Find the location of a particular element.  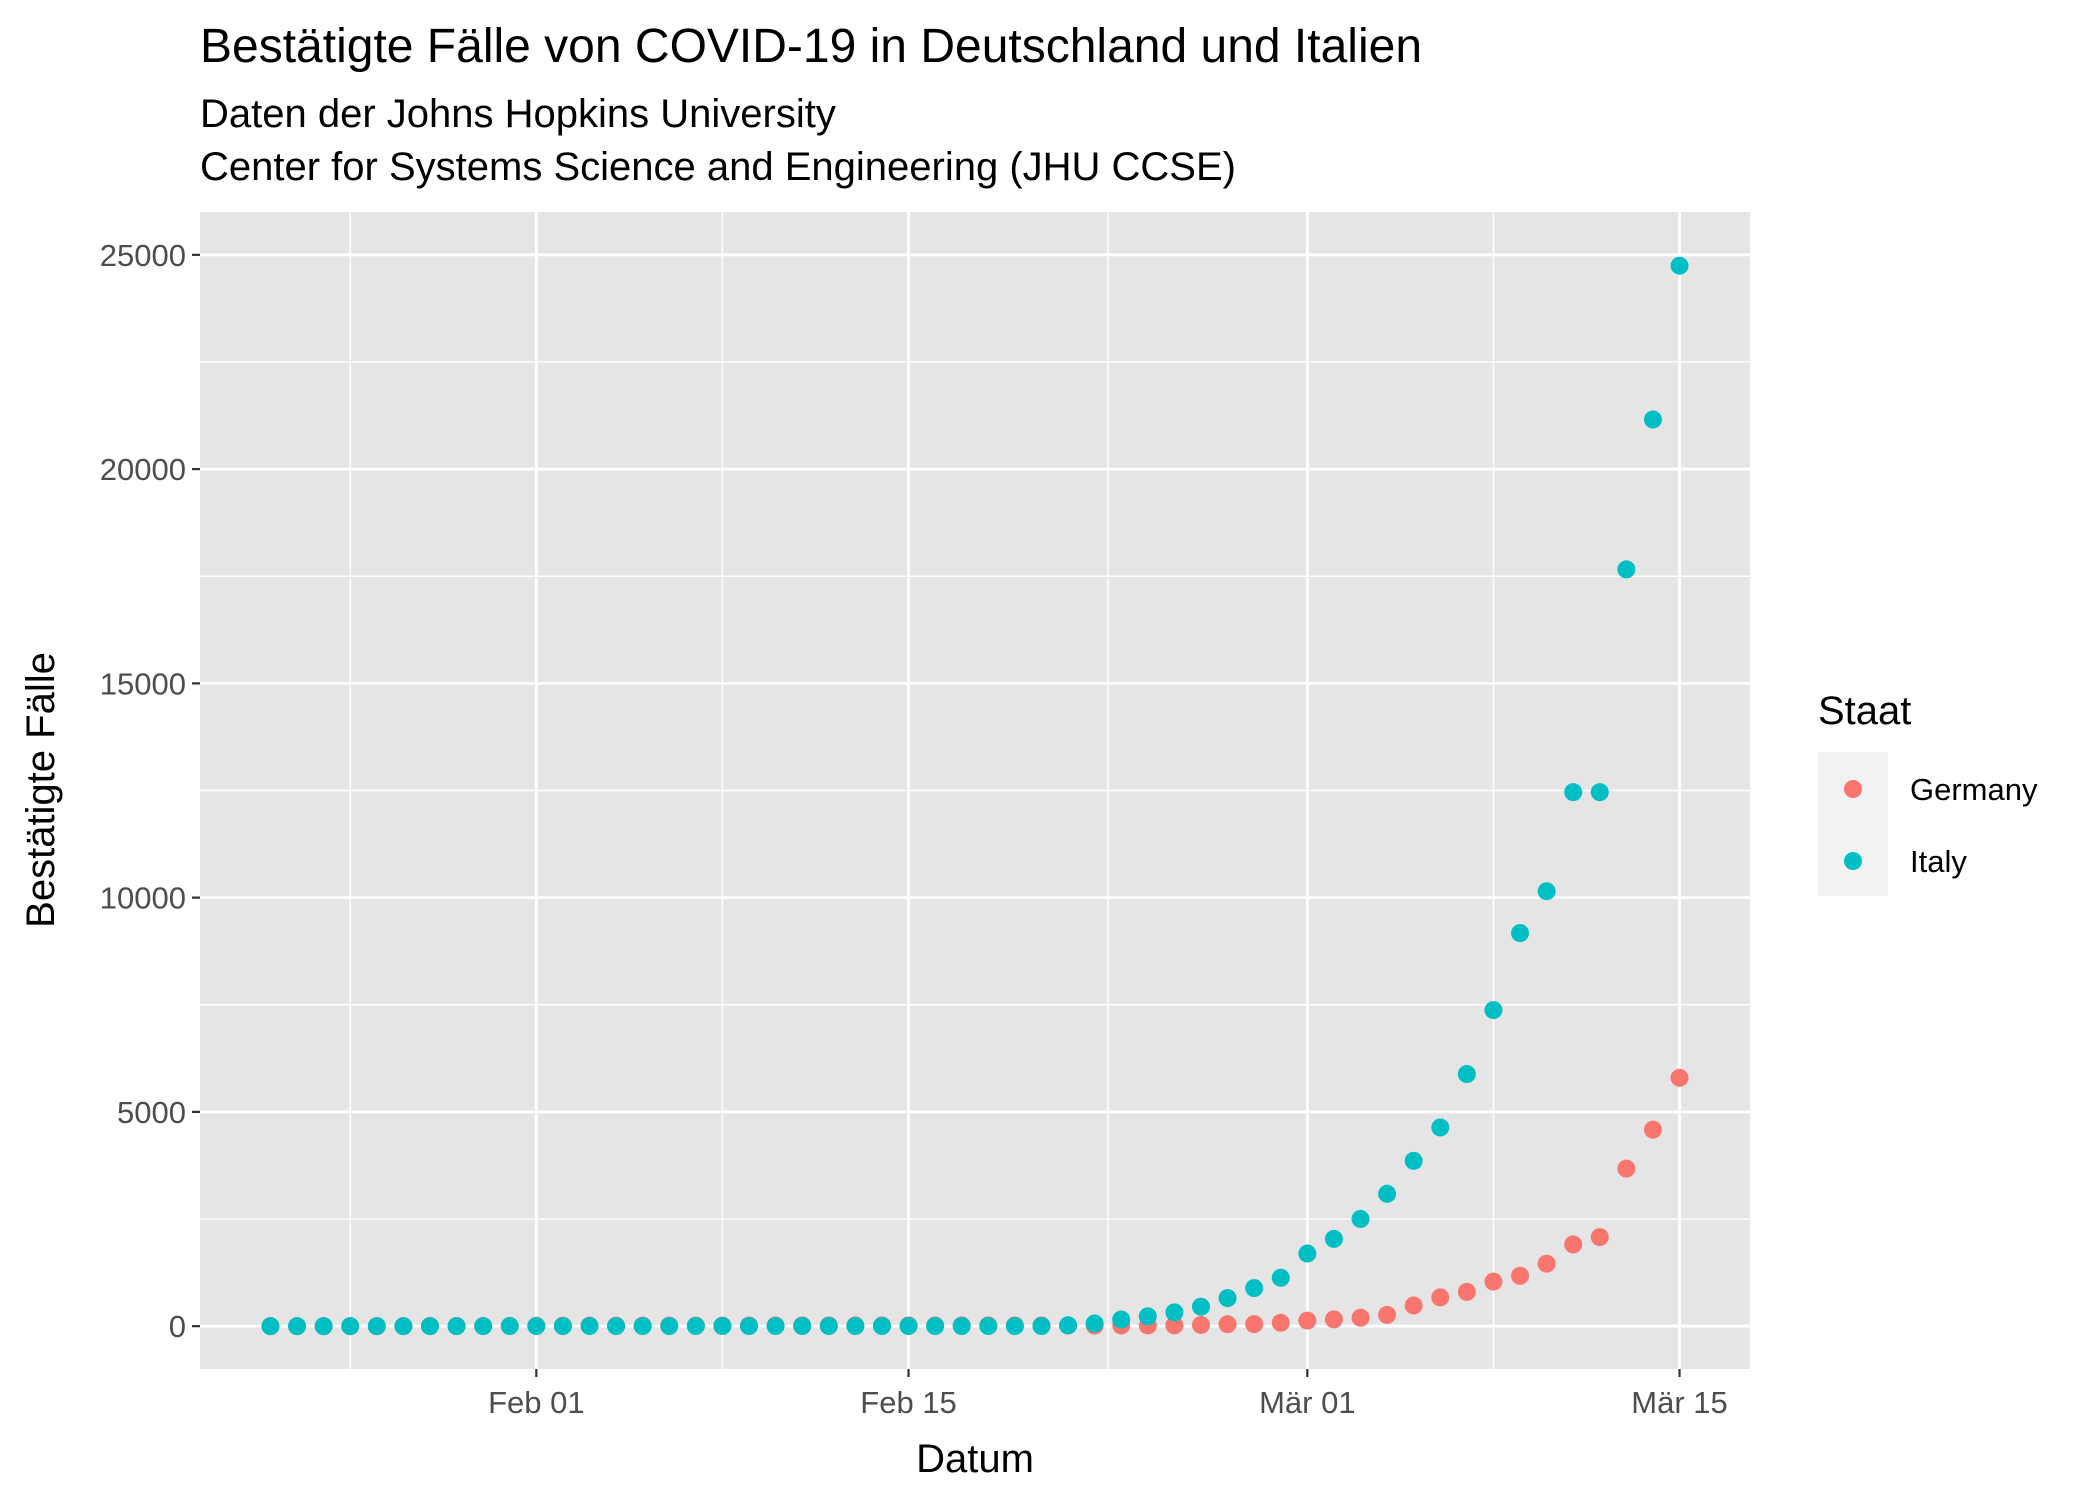

legend-label-italy: Italy is located at coordinates (1938, 861).